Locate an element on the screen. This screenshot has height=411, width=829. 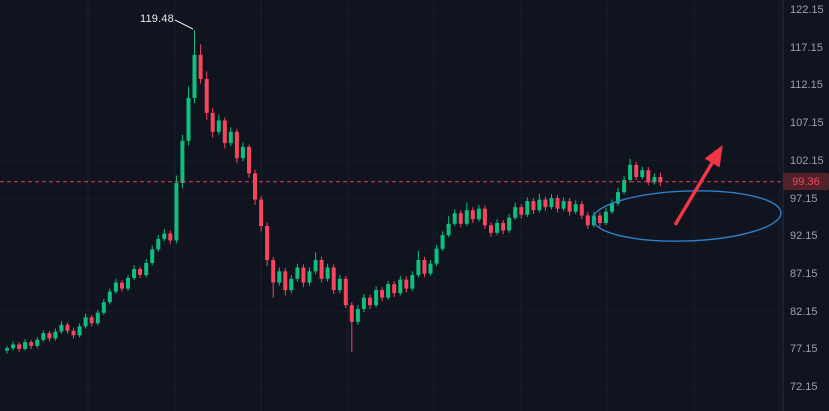
price-tick-label: 82.15 is located at coordinates (804, 311).